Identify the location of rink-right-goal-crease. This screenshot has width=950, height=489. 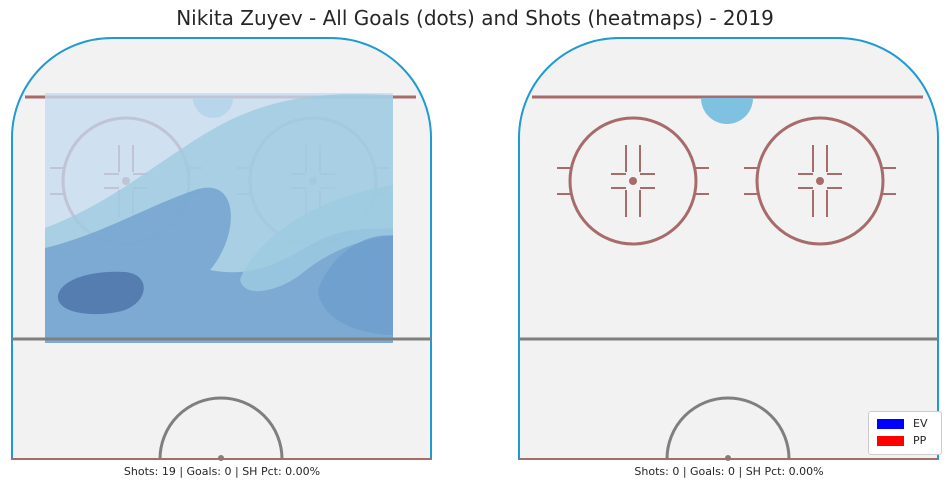
(727, 111).